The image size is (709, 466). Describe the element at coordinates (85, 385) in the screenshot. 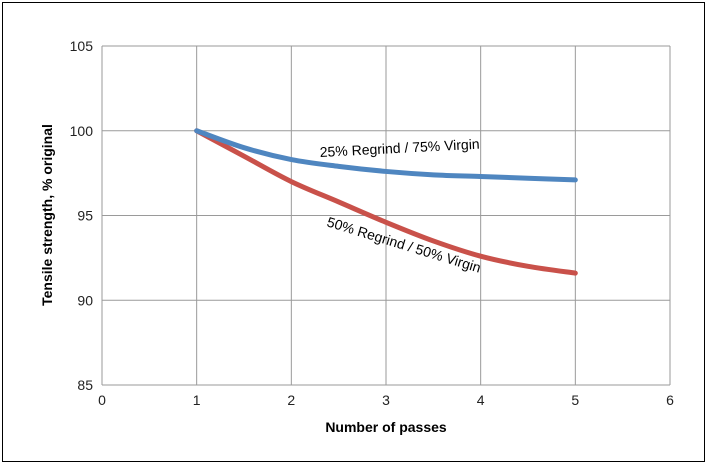

I see `y-tick-label-85: 85` at that location.